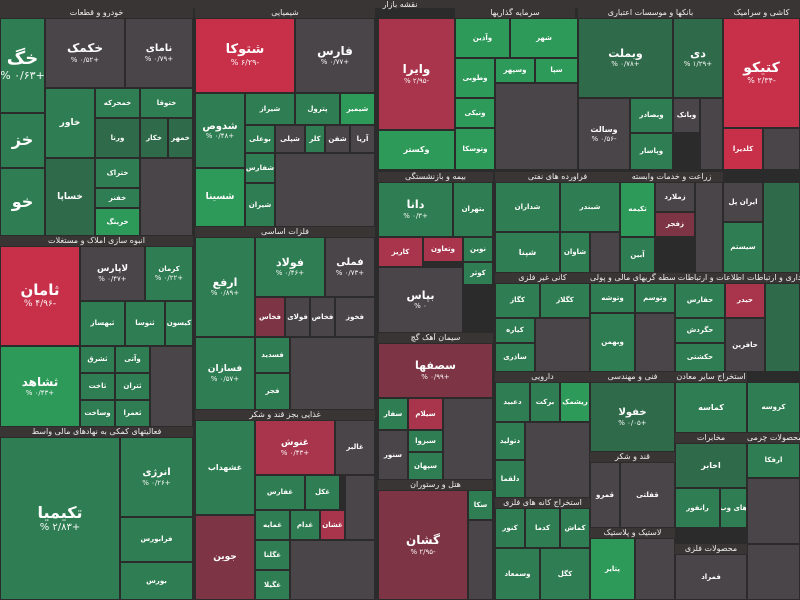 The image size is (800, 600). What do you see at coordinates (180, 138) in the screenshot?
I see `stock-tile: خمهر` at bounding box center [180, 138].